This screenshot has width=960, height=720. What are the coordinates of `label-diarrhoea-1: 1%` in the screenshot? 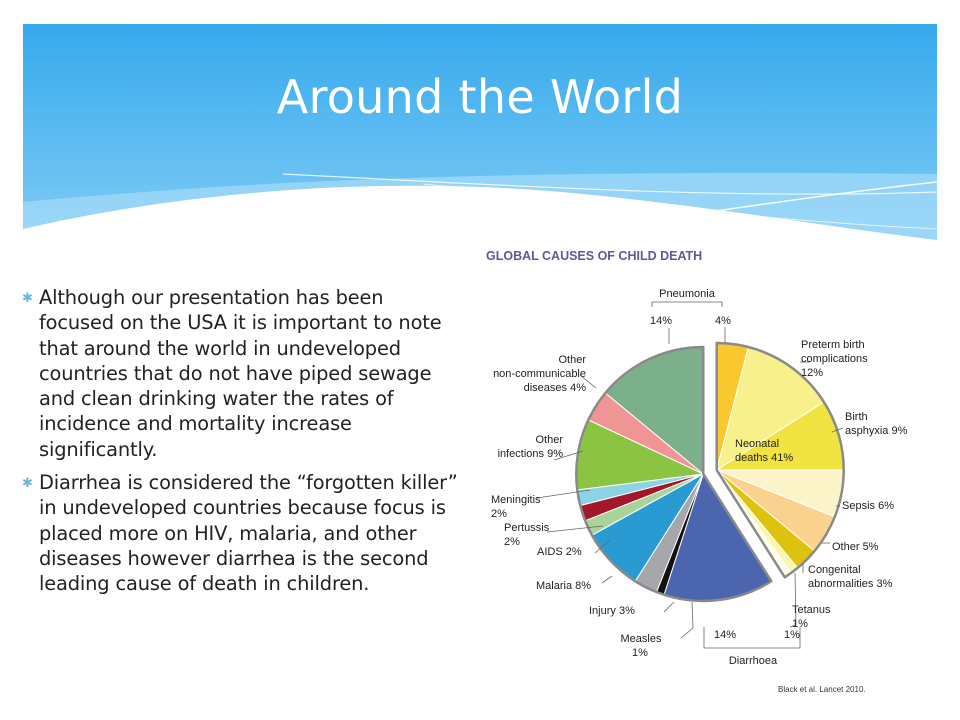 It's located at (792, 635).